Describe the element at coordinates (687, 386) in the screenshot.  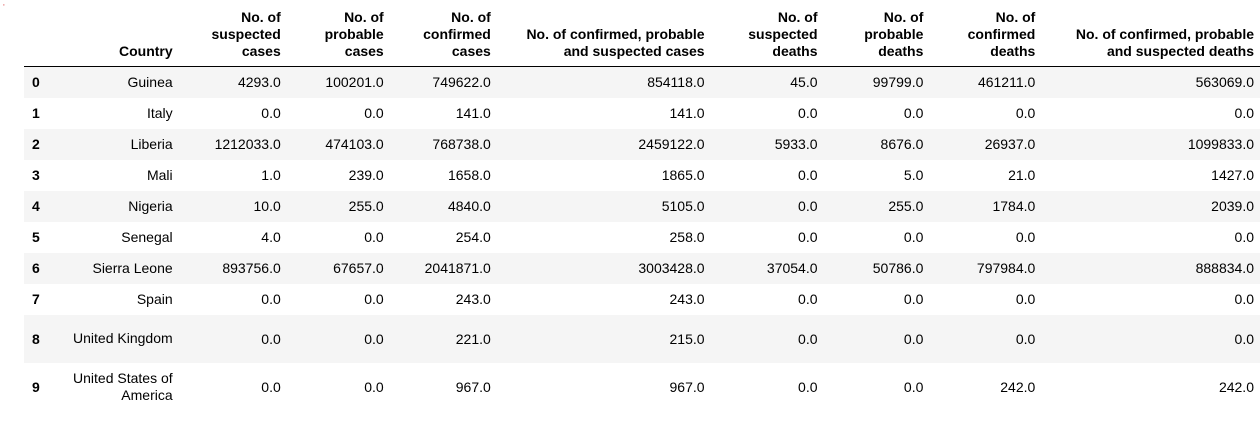
I see `total-cases-cell: 967.0` at that location.